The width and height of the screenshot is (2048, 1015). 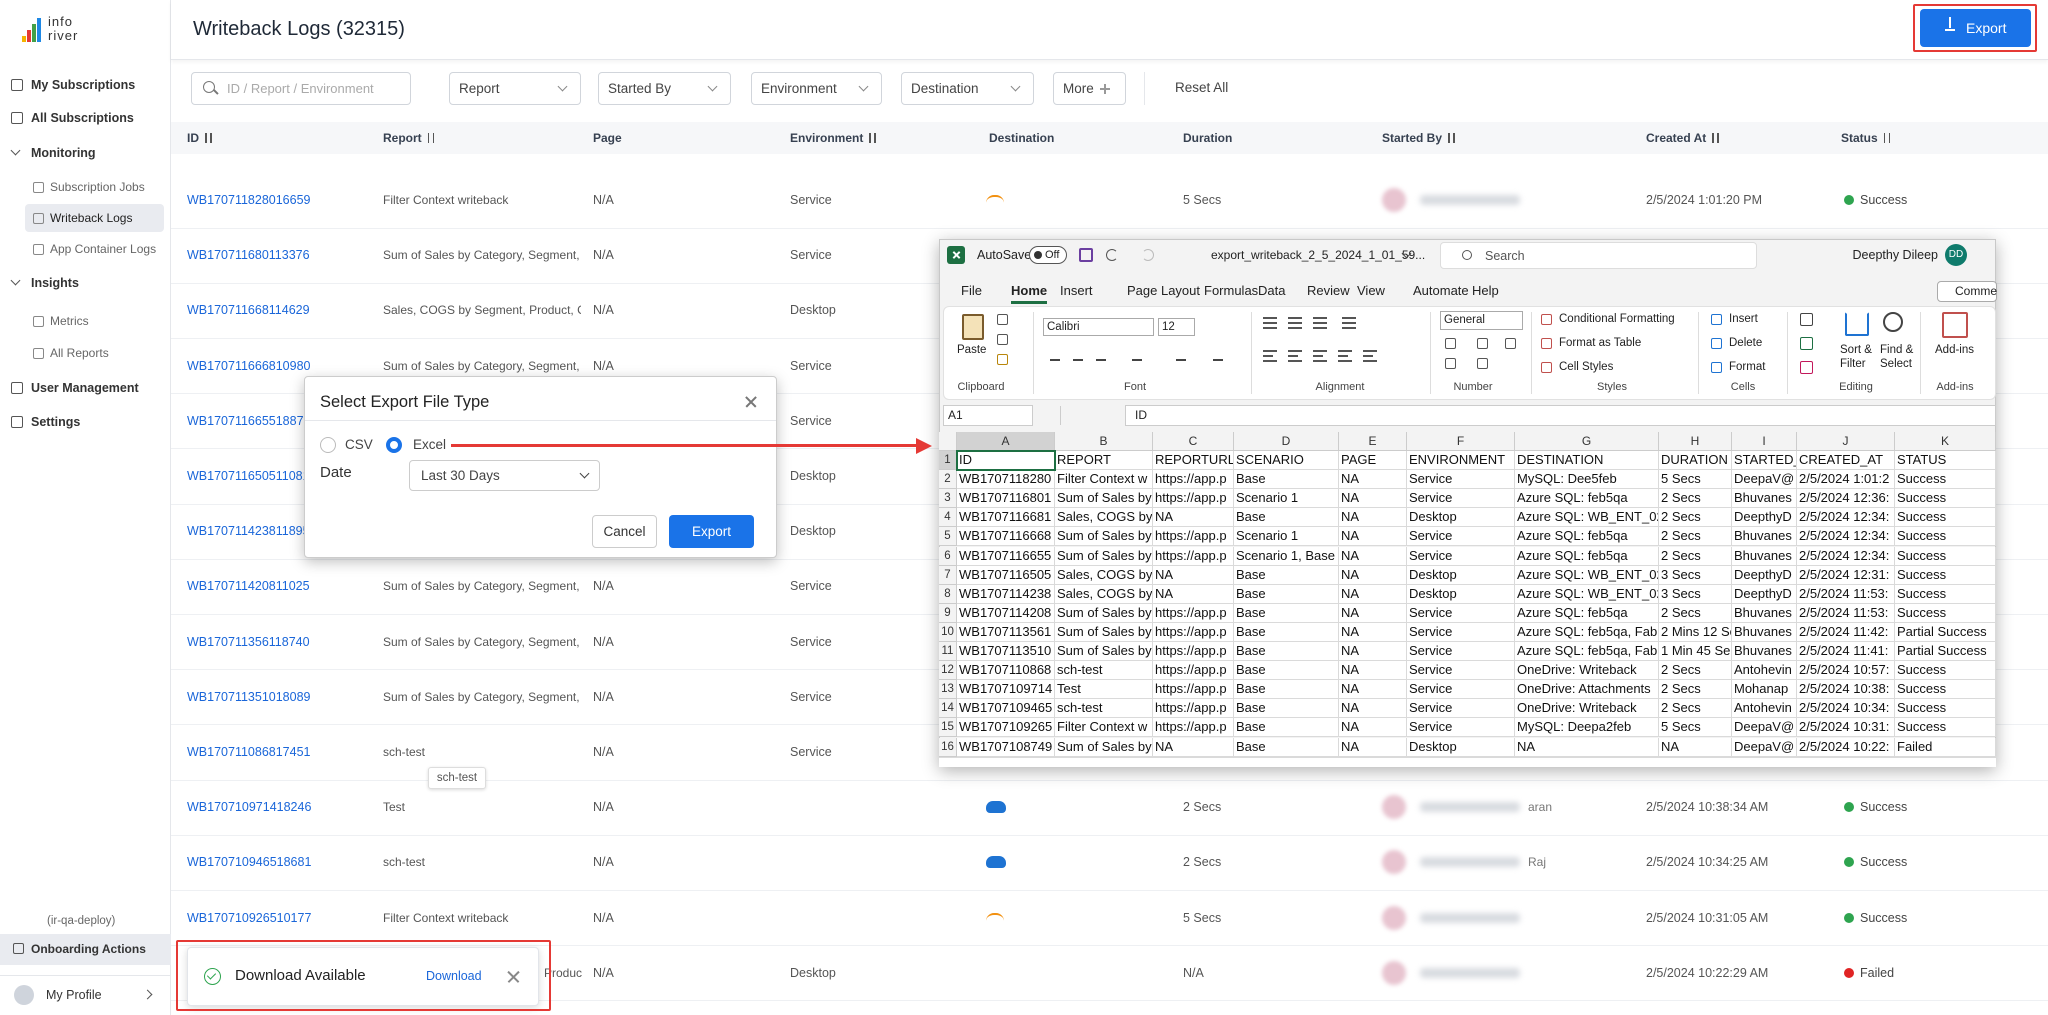 What do you see at coordinates (249, 918) in the screenshot?
I see `log-id-link: WB170710926510177` at bounding box center [249, 918].